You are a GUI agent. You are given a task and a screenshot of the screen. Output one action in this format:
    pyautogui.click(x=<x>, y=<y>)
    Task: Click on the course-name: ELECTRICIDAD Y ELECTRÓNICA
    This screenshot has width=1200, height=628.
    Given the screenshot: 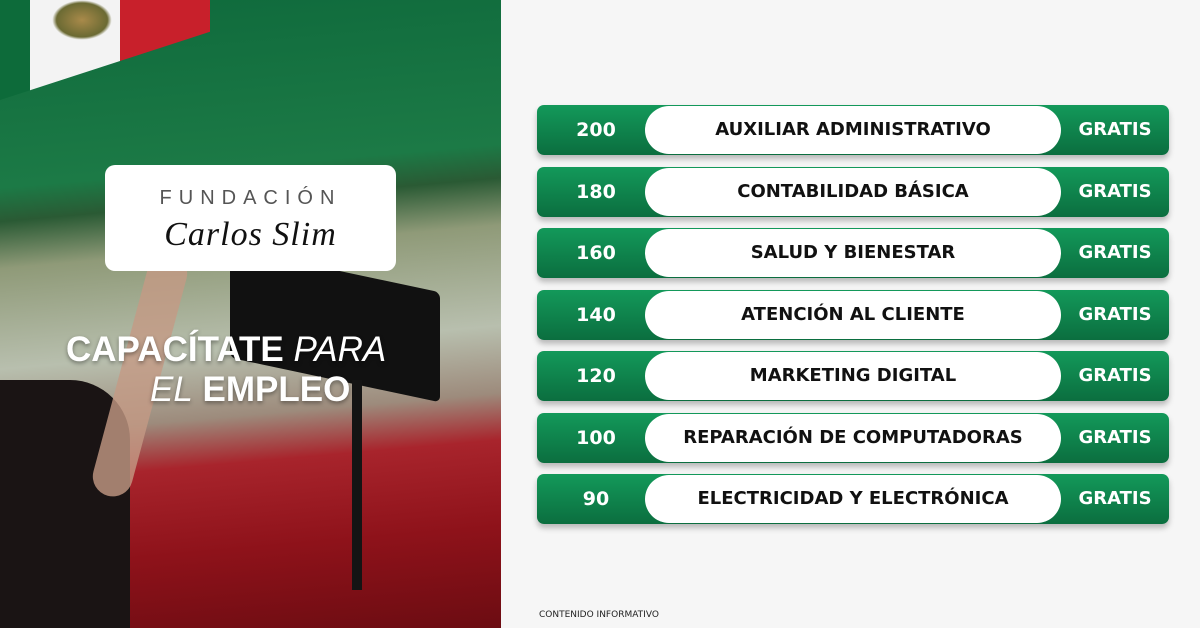 What is the action you would take?
    pyautogui.click(x=853, y=499)
    